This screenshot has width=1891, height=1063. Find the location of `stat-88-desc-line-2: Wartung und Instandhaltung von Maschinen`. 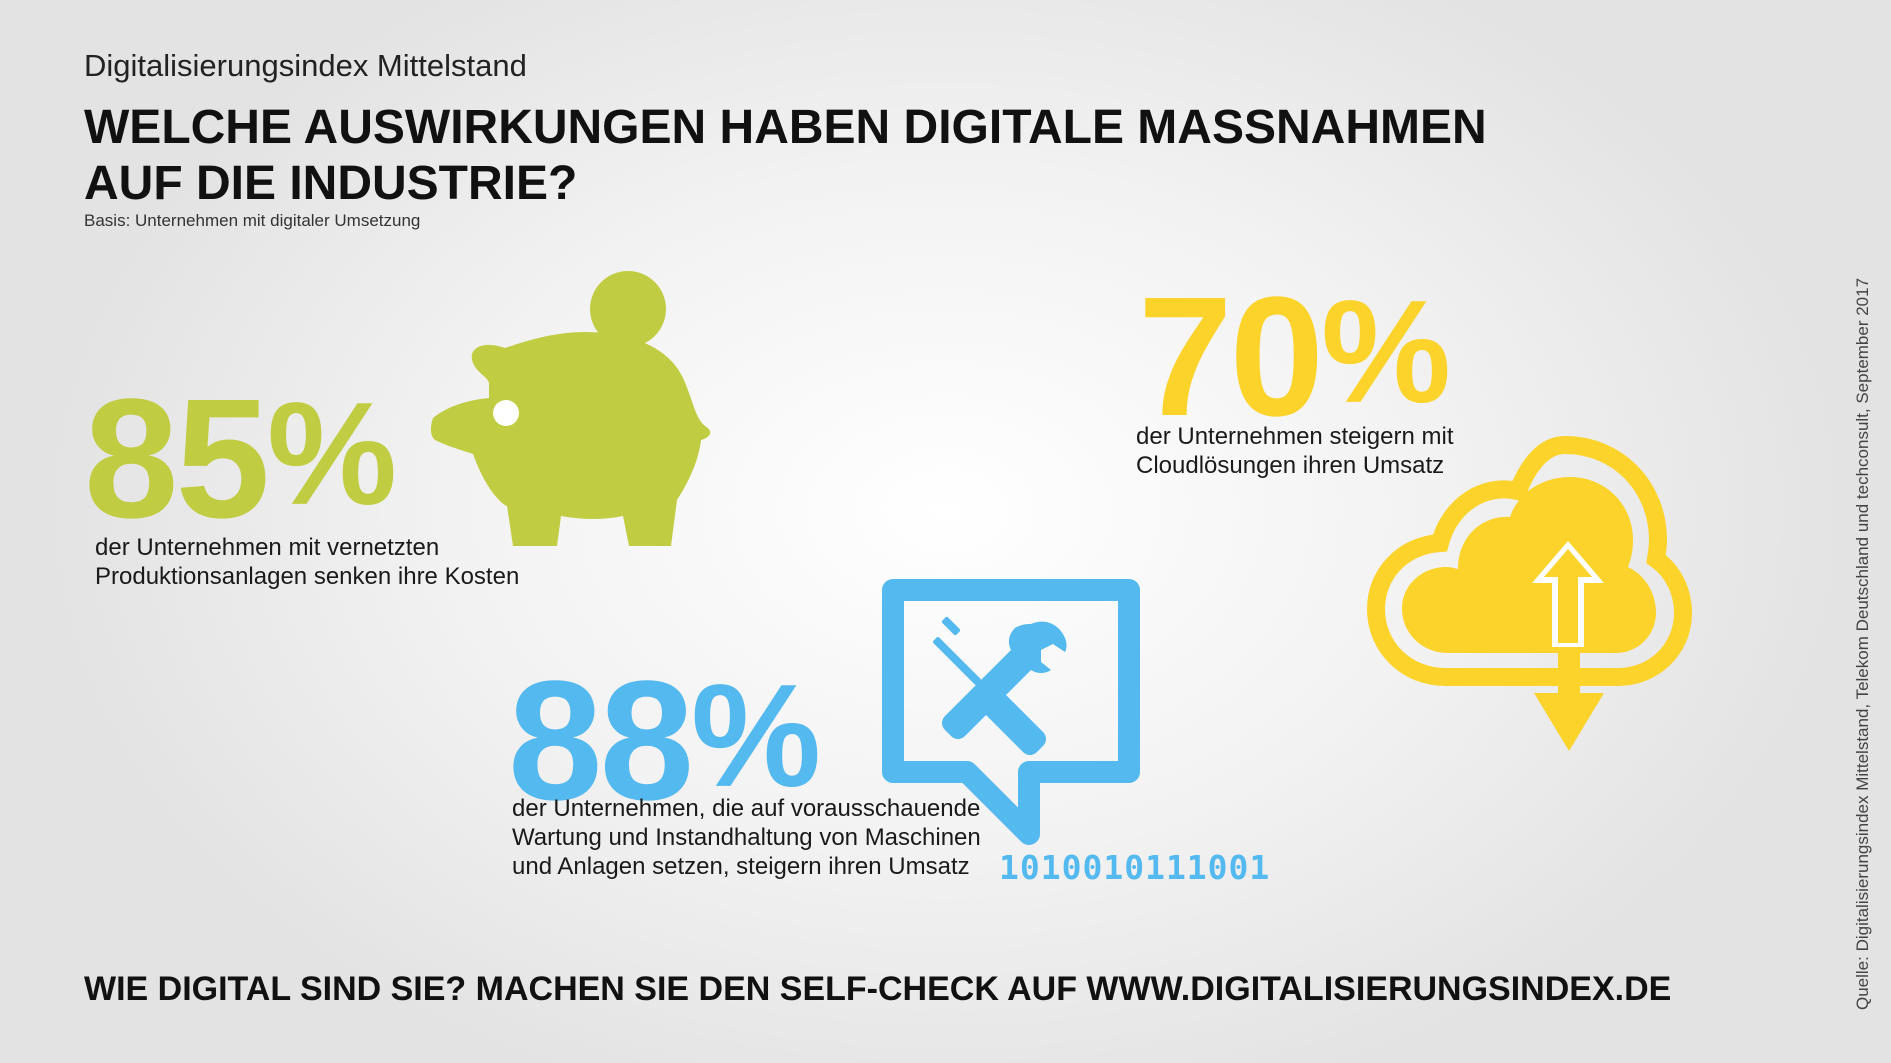

stat-88-desc-line-2: Wartung und Instandhaltung von Maschinen is located at coordinates (746, 837).